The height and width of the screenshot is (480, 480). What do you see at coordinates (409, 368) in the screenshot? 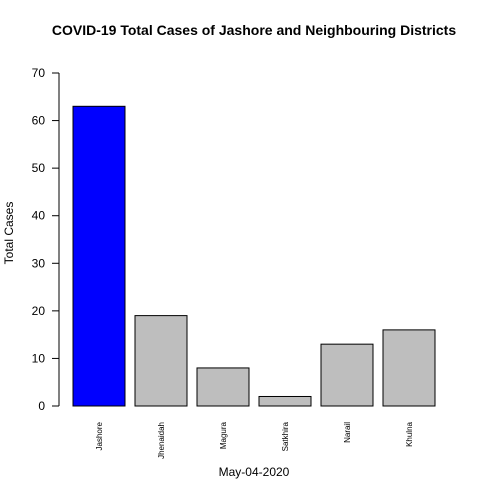
I see `bar-khulna` at bounding box center [409, 368].